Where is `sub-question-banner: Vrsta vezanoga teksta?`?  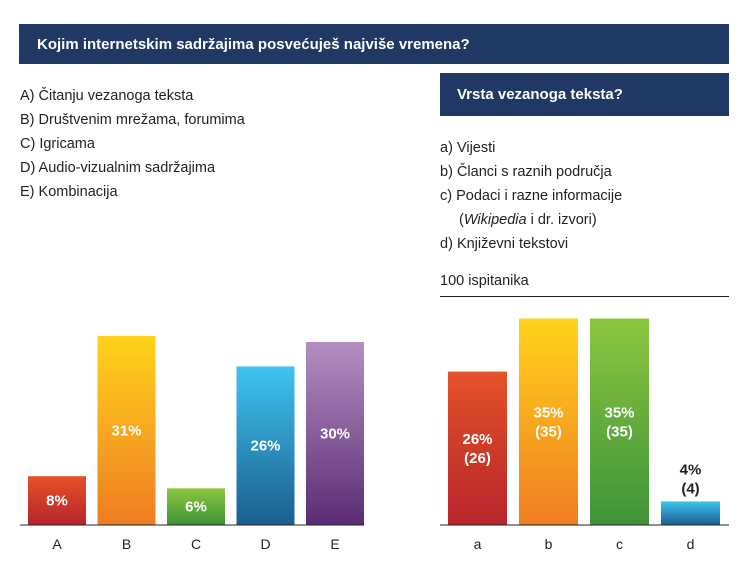
sub-question-banner: Vrsta vezanoga teksta? is located at coordinates (584, 94).